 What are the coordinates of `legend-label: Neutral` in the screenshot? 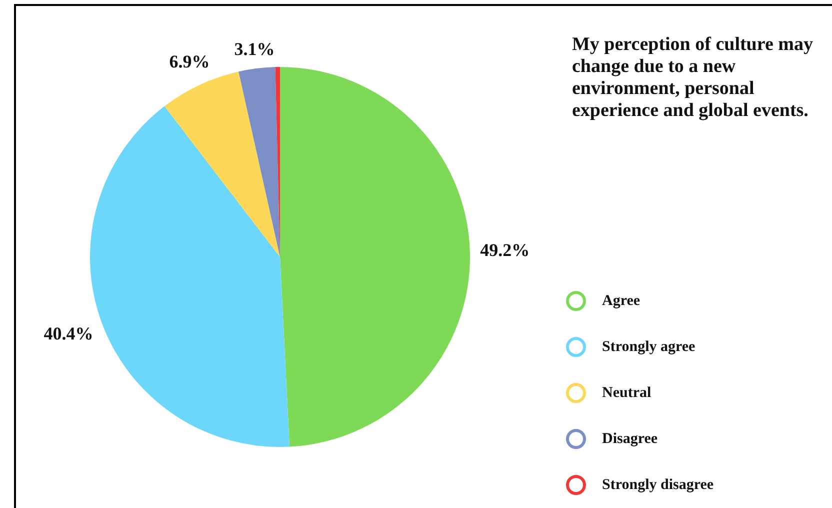 It's located at (627, 393).